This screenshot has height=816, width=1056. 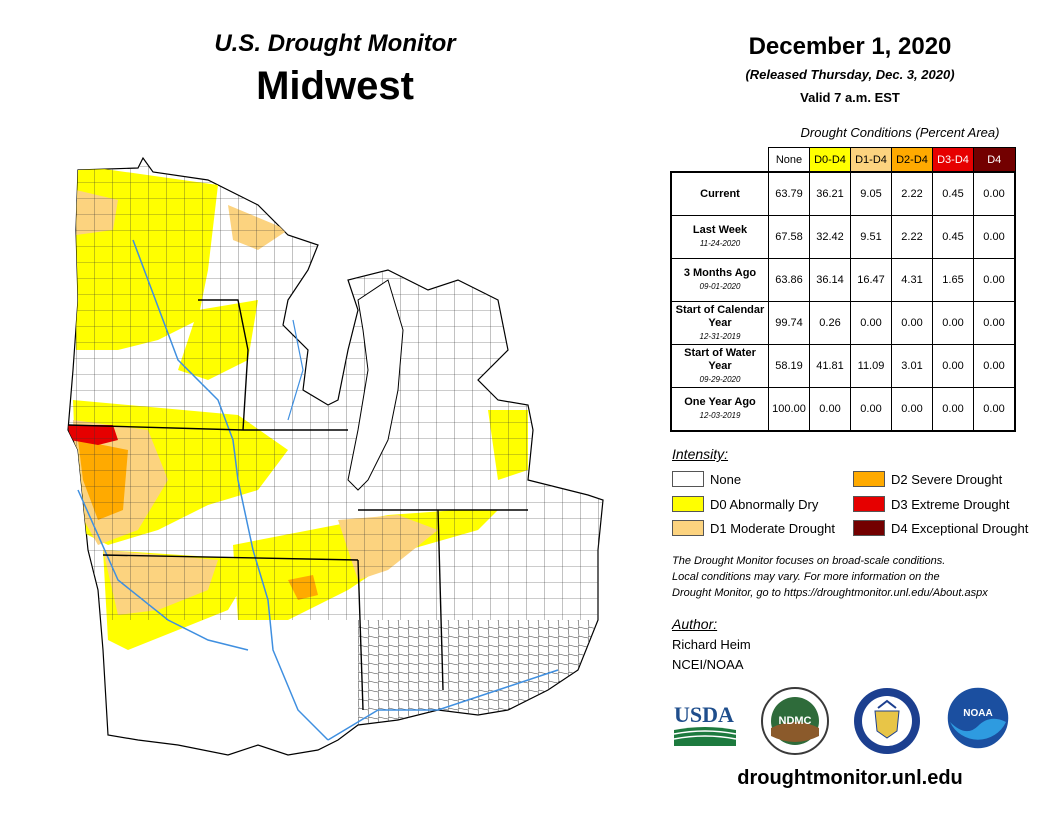 What do you see at coordinates (720, 243) in the screenshot?
I see `row-date: 11-24-2020` at bounding box center [720, 243].